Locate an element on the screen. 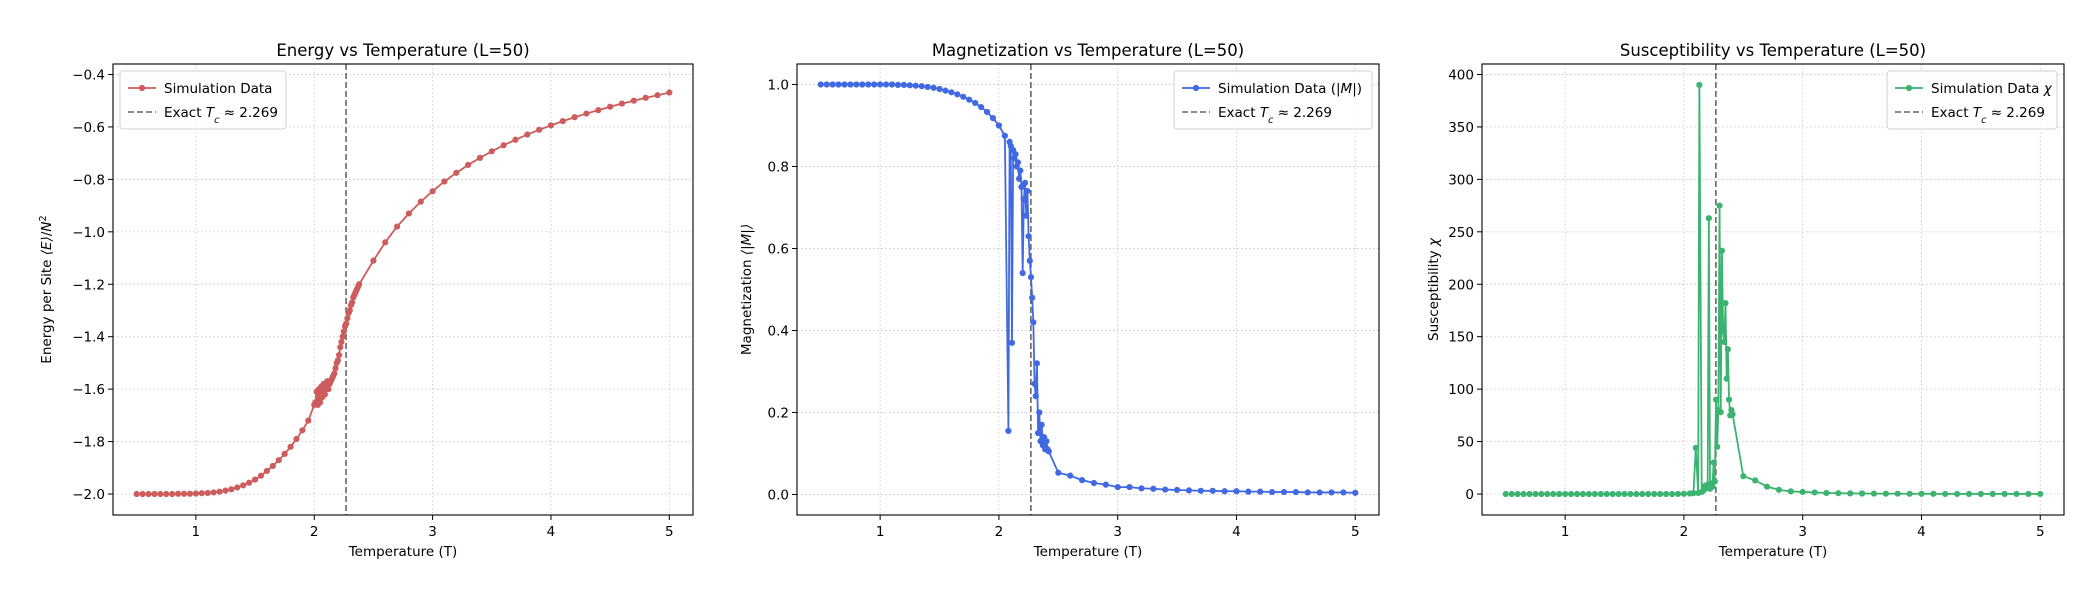 The height and width of the screenshot is (604, 2100). y-tick-label: 0.4 is located at coordinates (778, 332).